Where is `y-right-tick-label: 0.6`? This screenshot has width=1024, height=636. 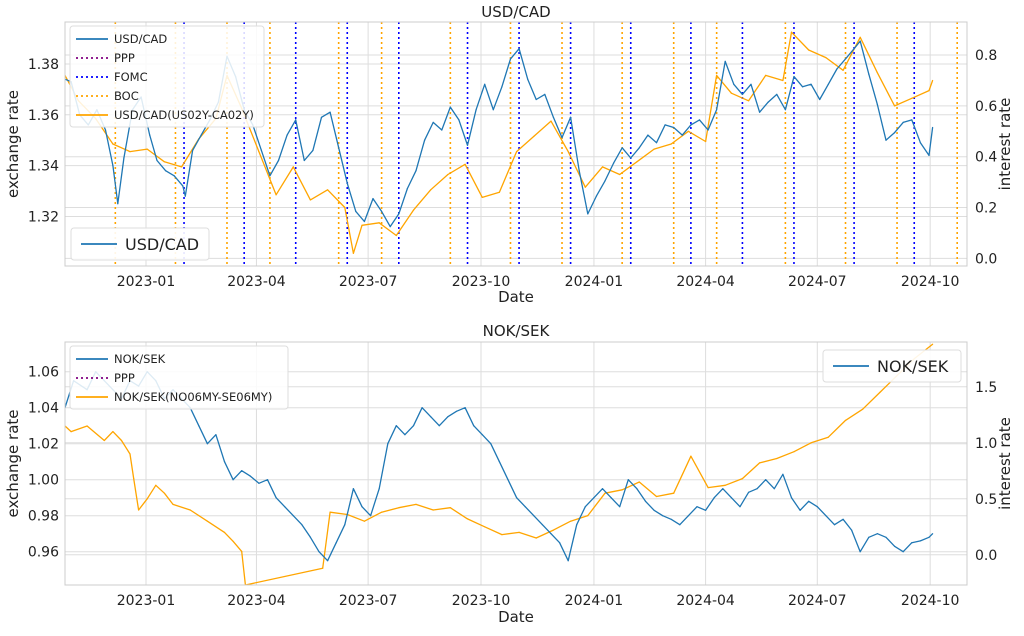
y-right-tick-label: 0.6 is located at coordinates (986, 107).